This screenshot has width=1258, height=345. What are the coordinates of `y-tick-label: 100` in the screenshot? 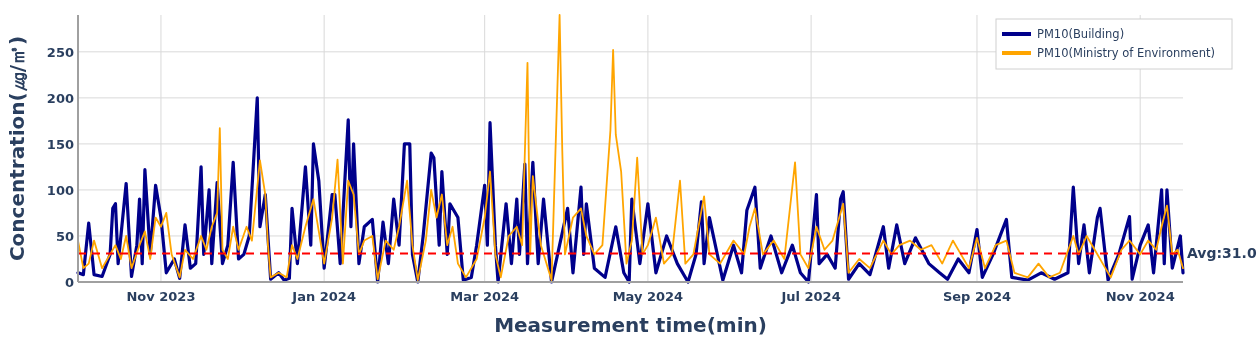 It's located at (60, 190).